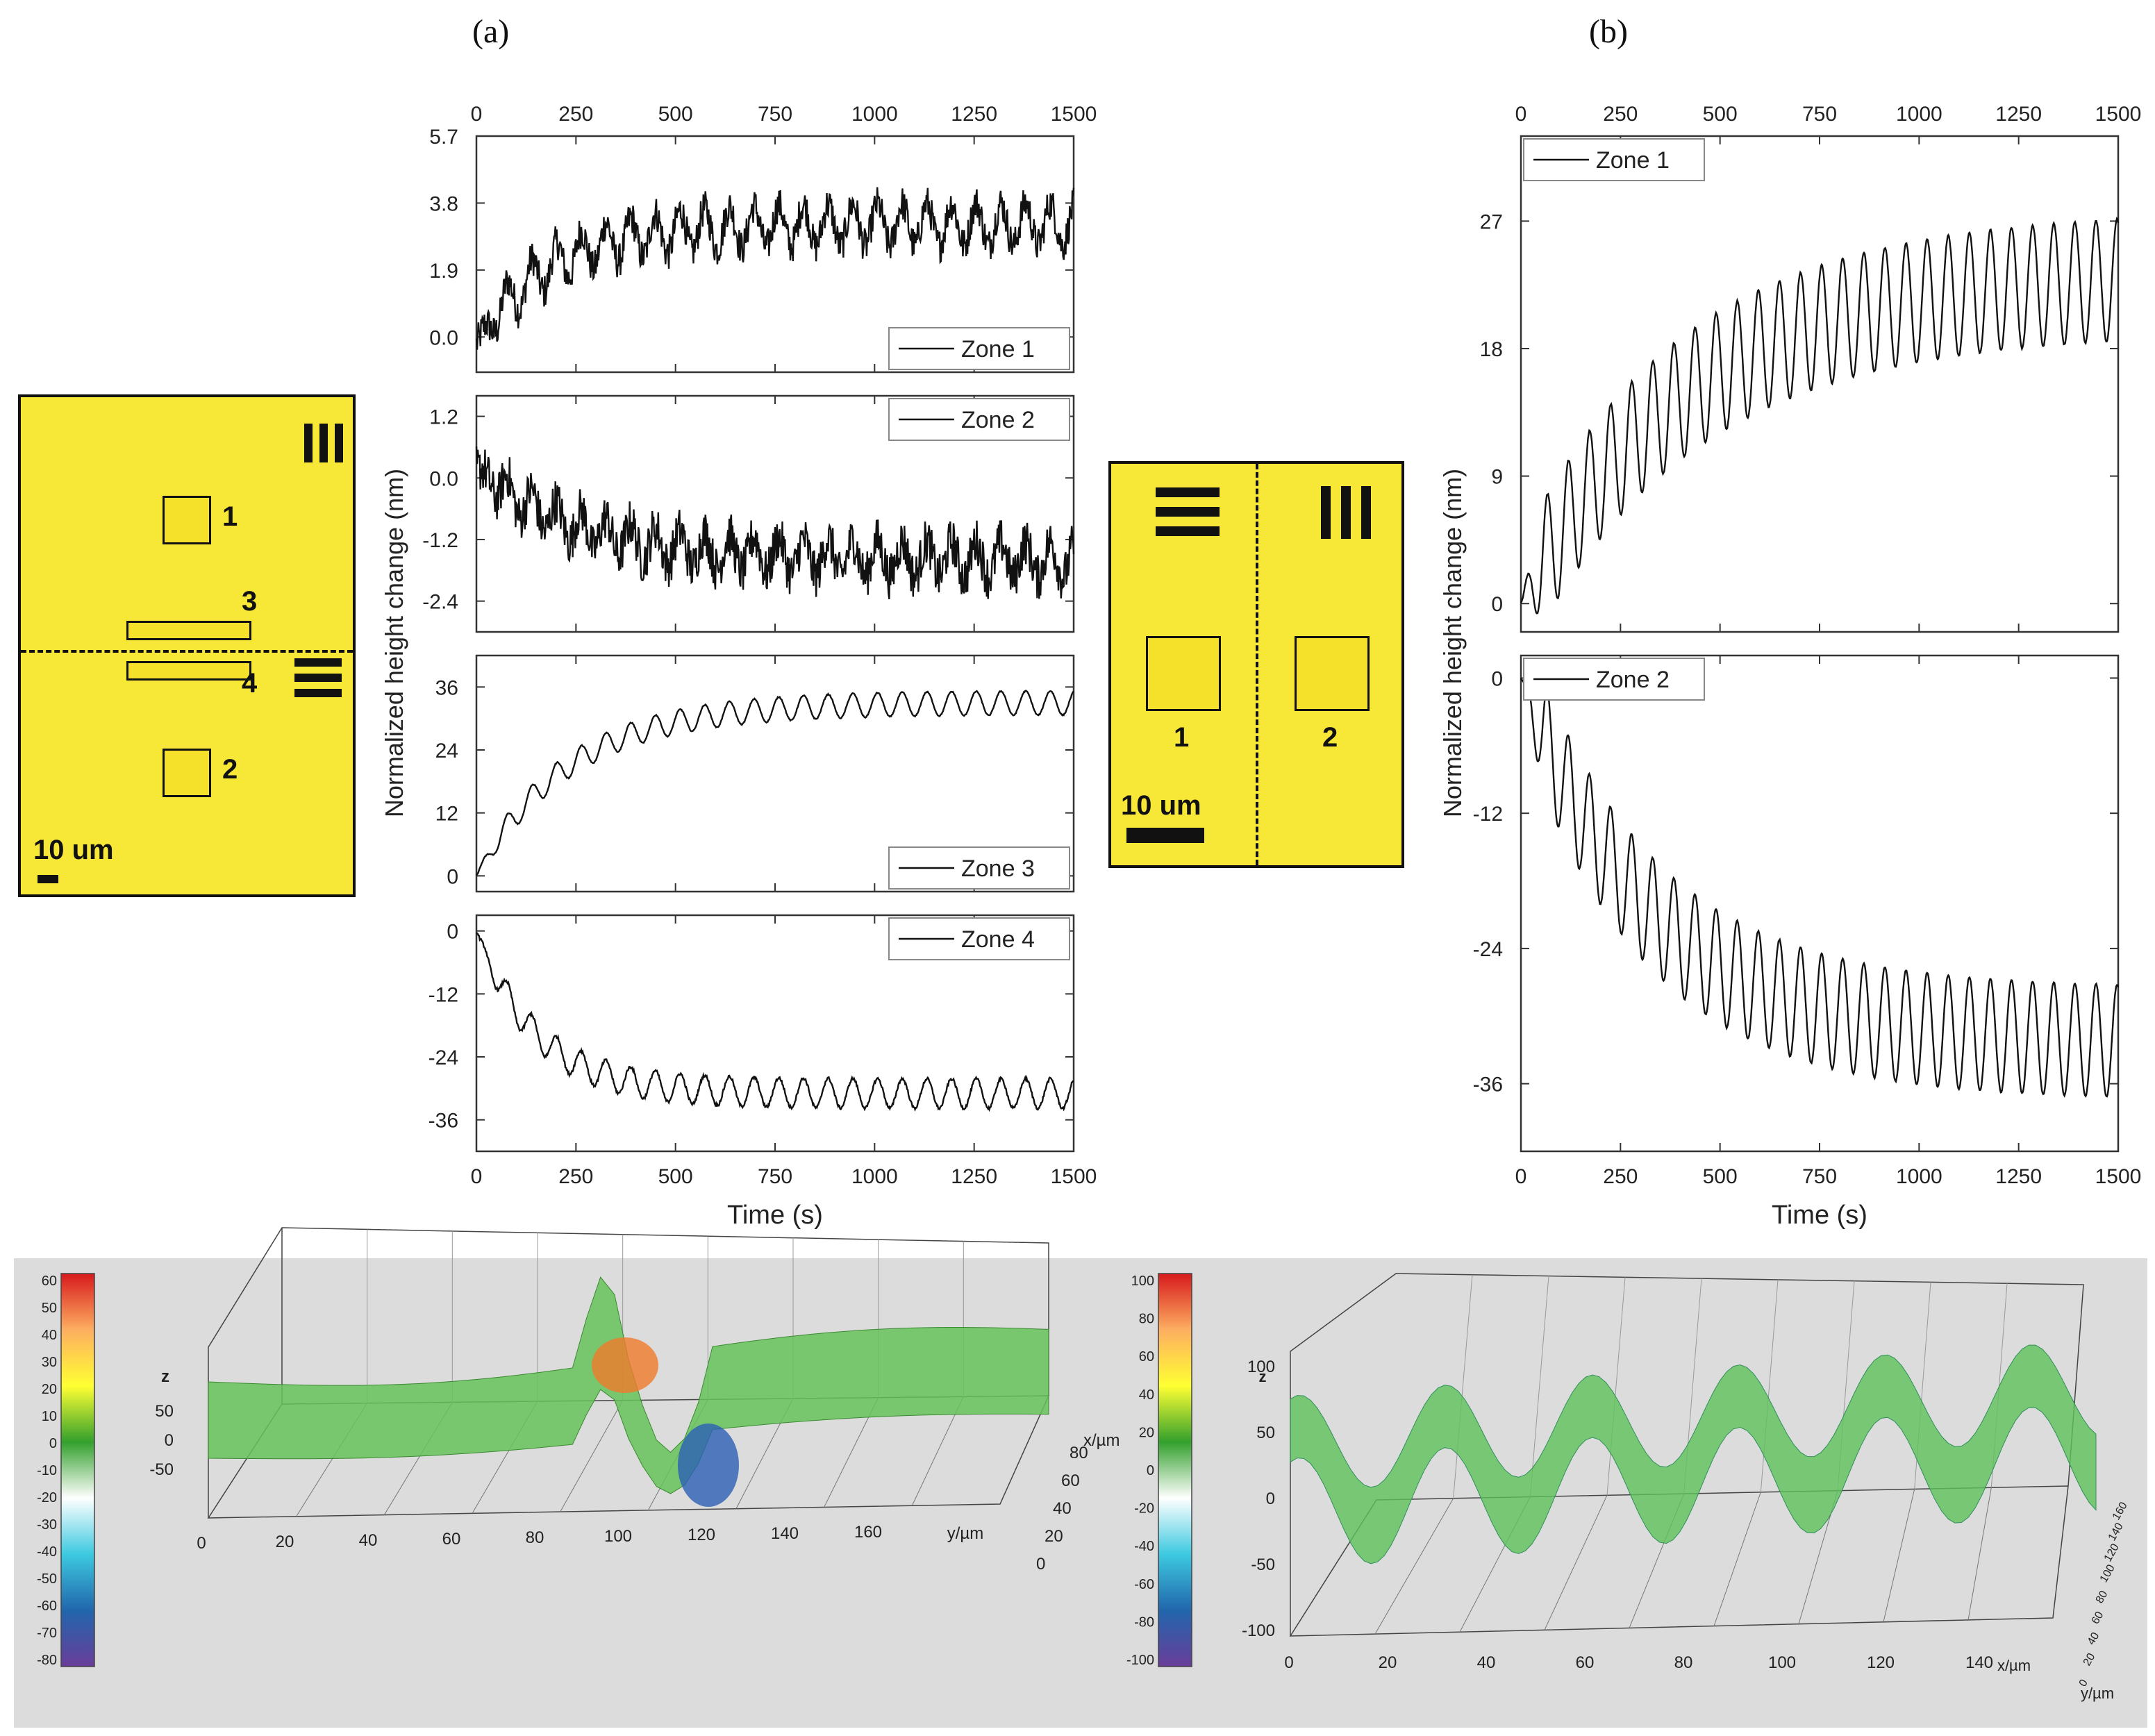  Describe the element at coordinates (998, 939) in the screenshot. I see `legend-label: Zone 4` at that location.